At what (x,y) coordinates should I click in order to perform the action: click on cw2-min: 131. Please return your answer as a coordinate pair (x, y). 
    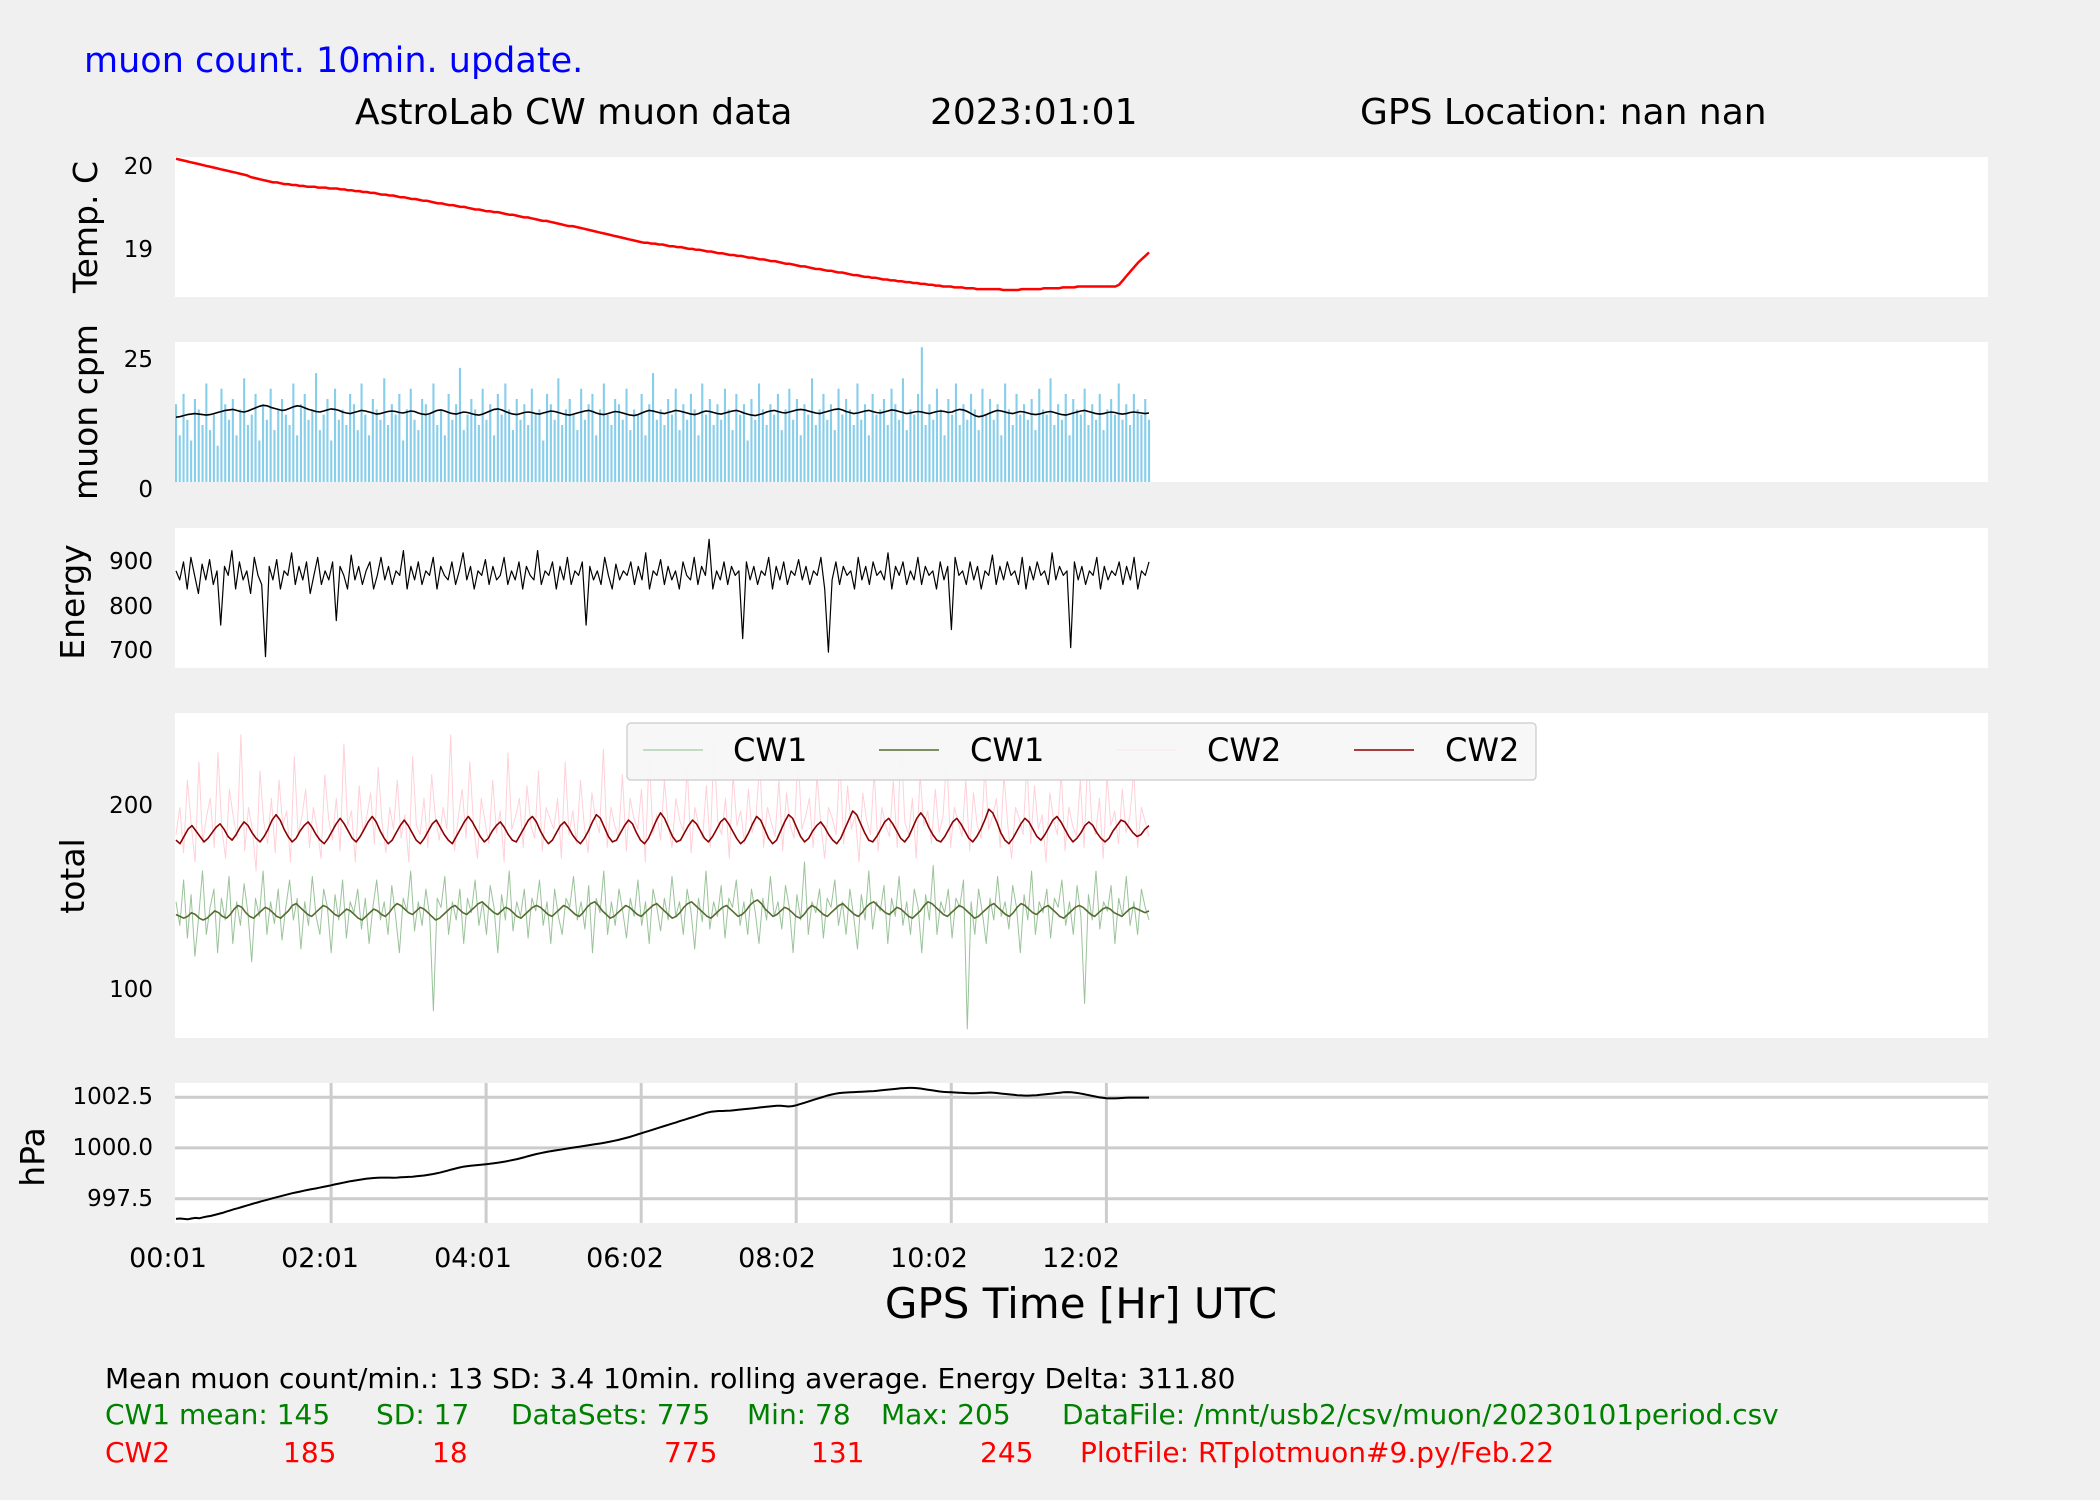
    Looking at the image, I should click on (837, 1452).